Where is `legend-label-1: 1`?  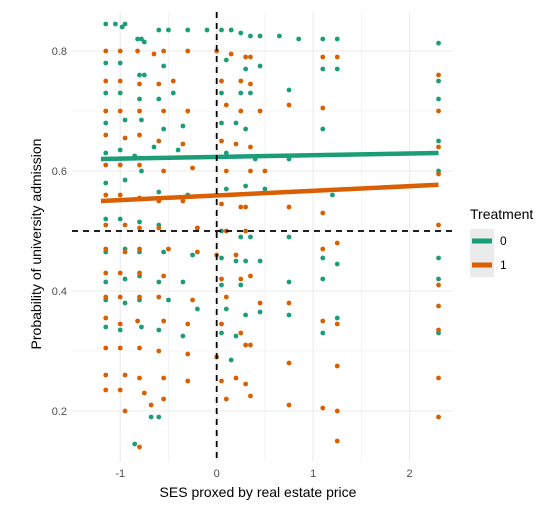 legend-label-1: 1 is located at coordinates (503, 265).